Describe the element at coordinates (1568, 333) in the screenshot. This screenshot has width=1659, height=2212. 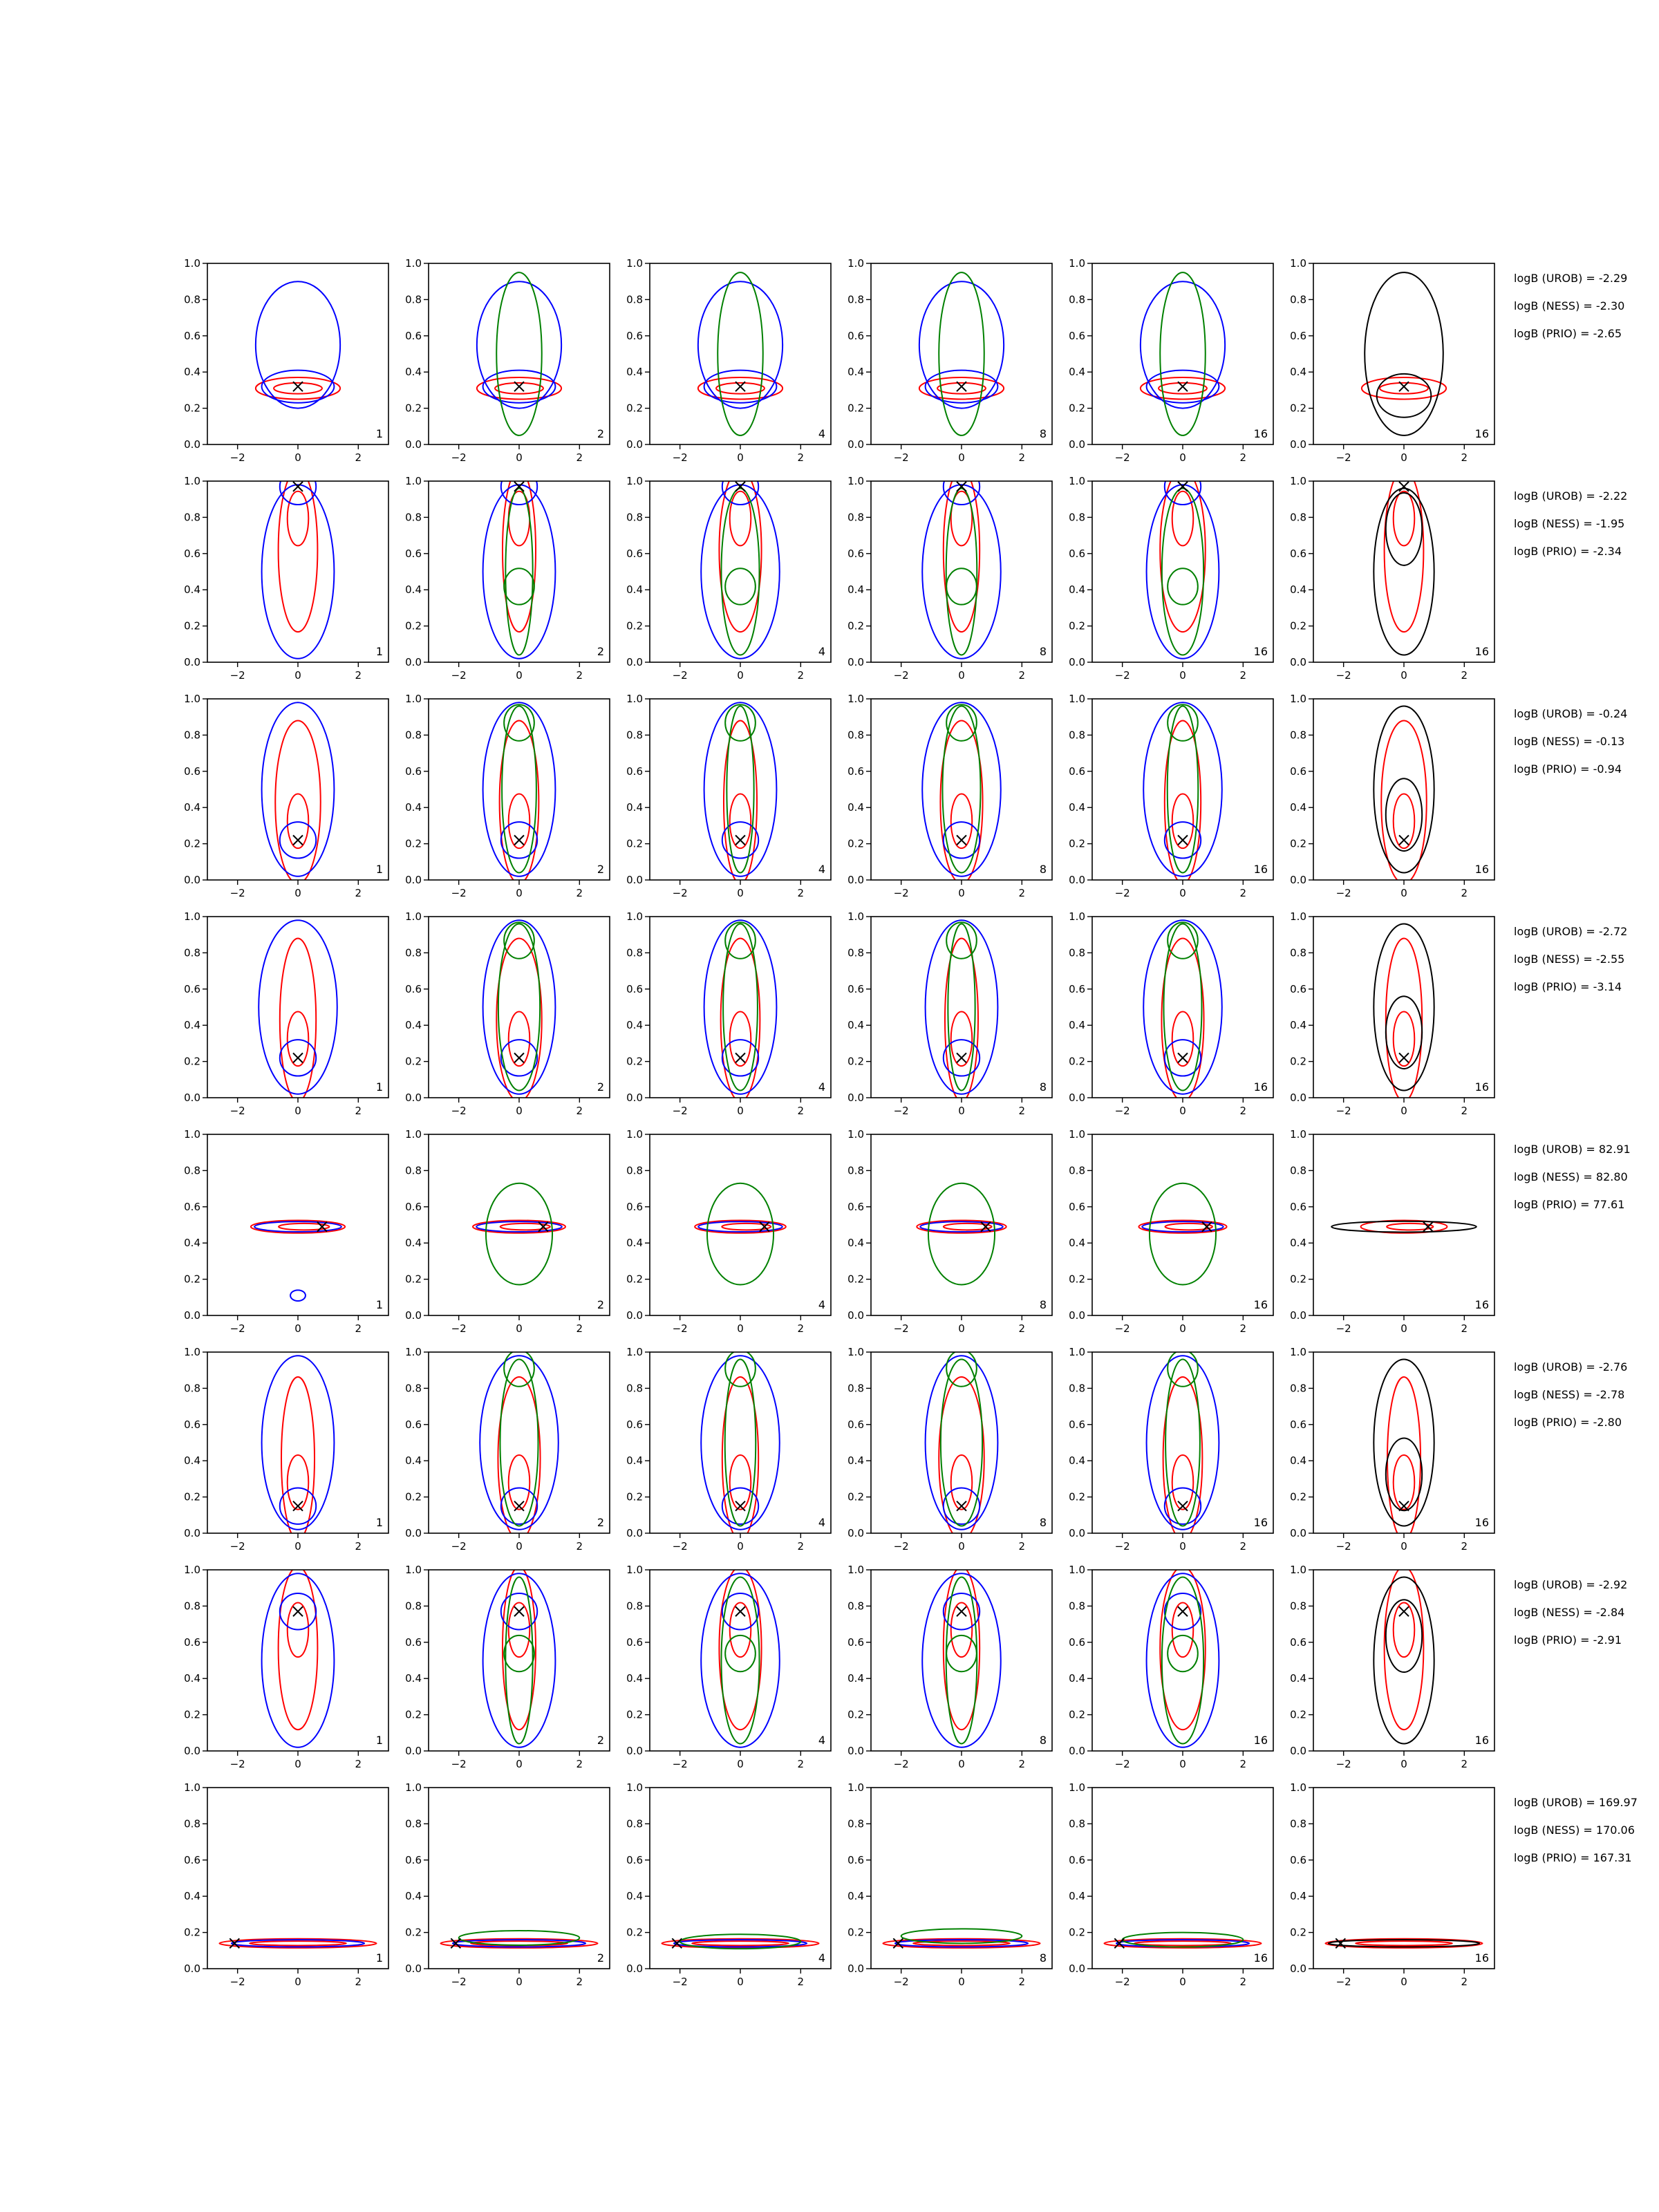
I see `logb-annotation: logB (PRIO) = -2.65` at that location.